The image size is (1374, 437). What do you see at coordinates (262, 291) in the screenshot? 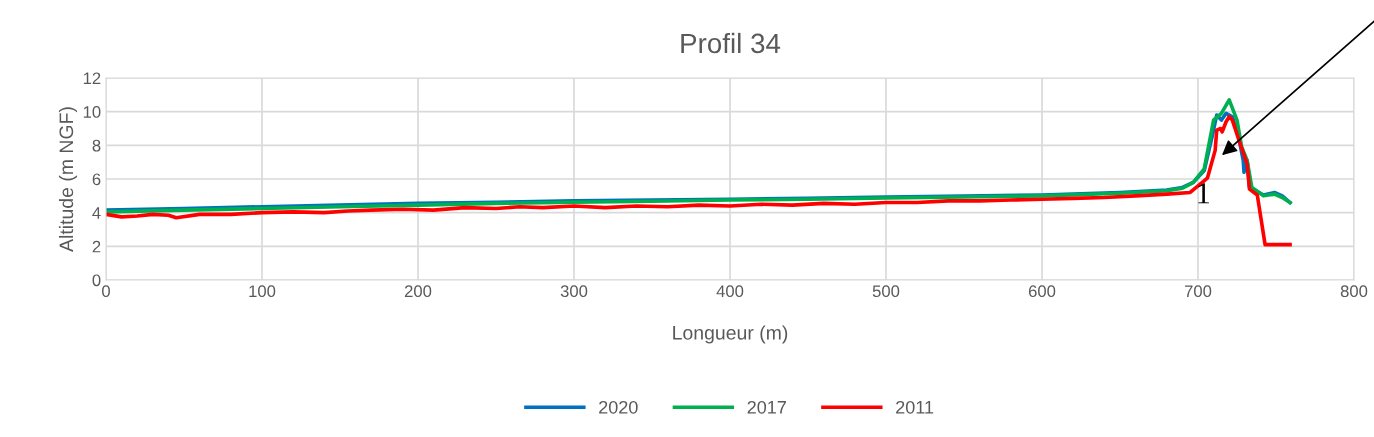
I see `x-tick-label: 100` at bounding box center [262, 291].